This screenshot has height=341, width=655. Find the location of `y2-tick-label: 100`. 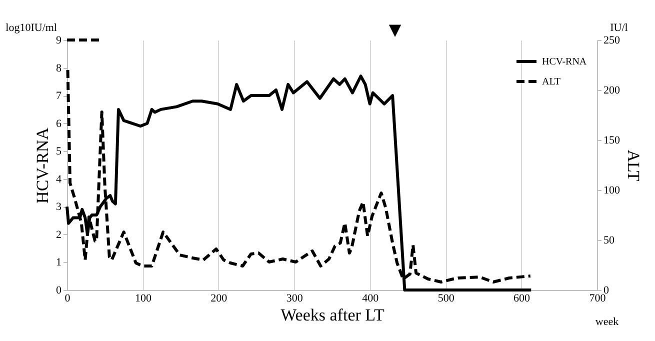

y2-tick-label: 100 is located at coordinates (612, 190).